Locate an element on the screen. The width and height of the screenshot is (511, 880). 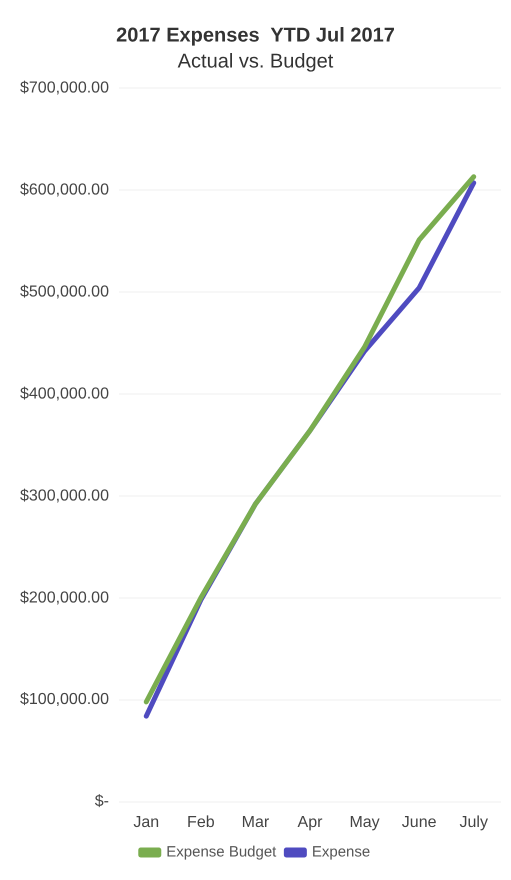
x-tick-label: Jan is located at coordinates (146, 822).